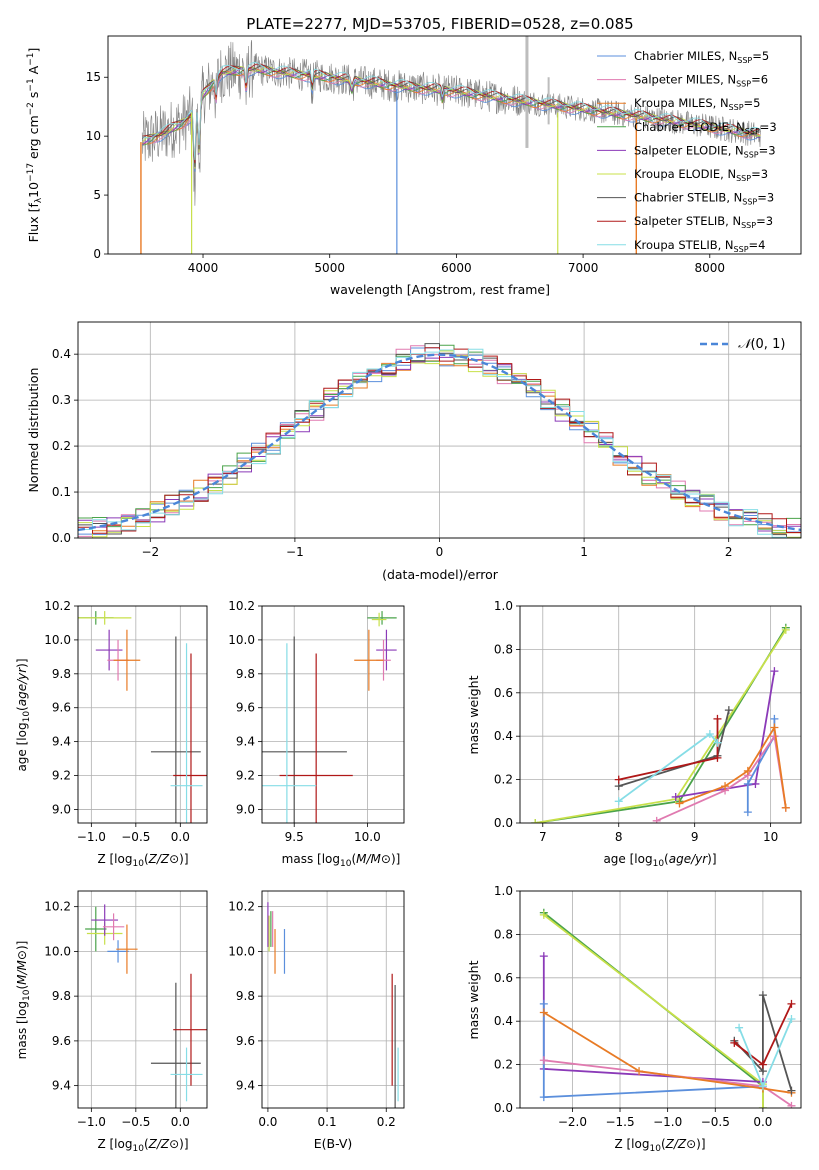  What do you see at coordinates (304, 721) in the screenshot?
I see `axis-ticks-4: 9.5 10.0 9.0 9.2 9.4 9.6 9.8 10.0 10.2` at bounding box center [304, 721].